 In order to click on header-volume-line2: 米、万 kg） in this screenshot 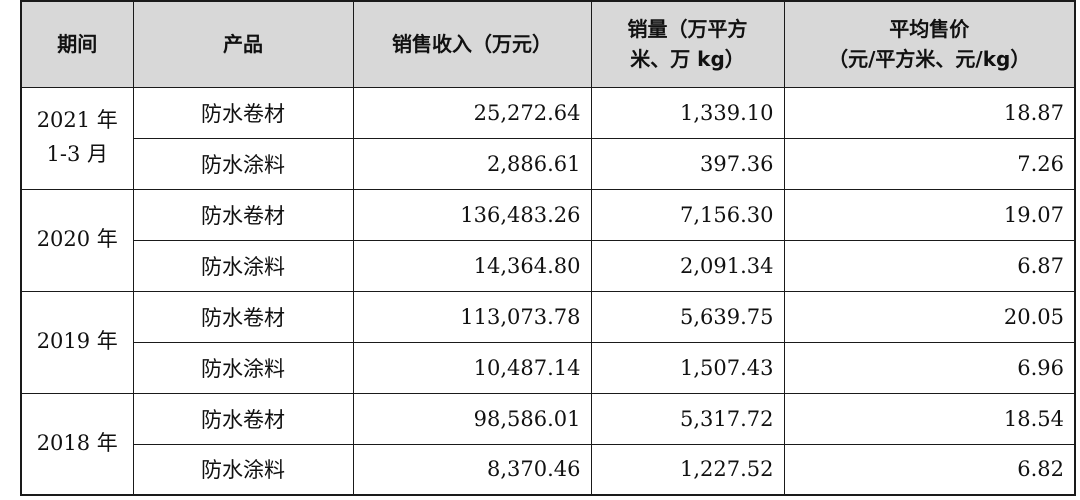, I will do `click(687, 59)`.